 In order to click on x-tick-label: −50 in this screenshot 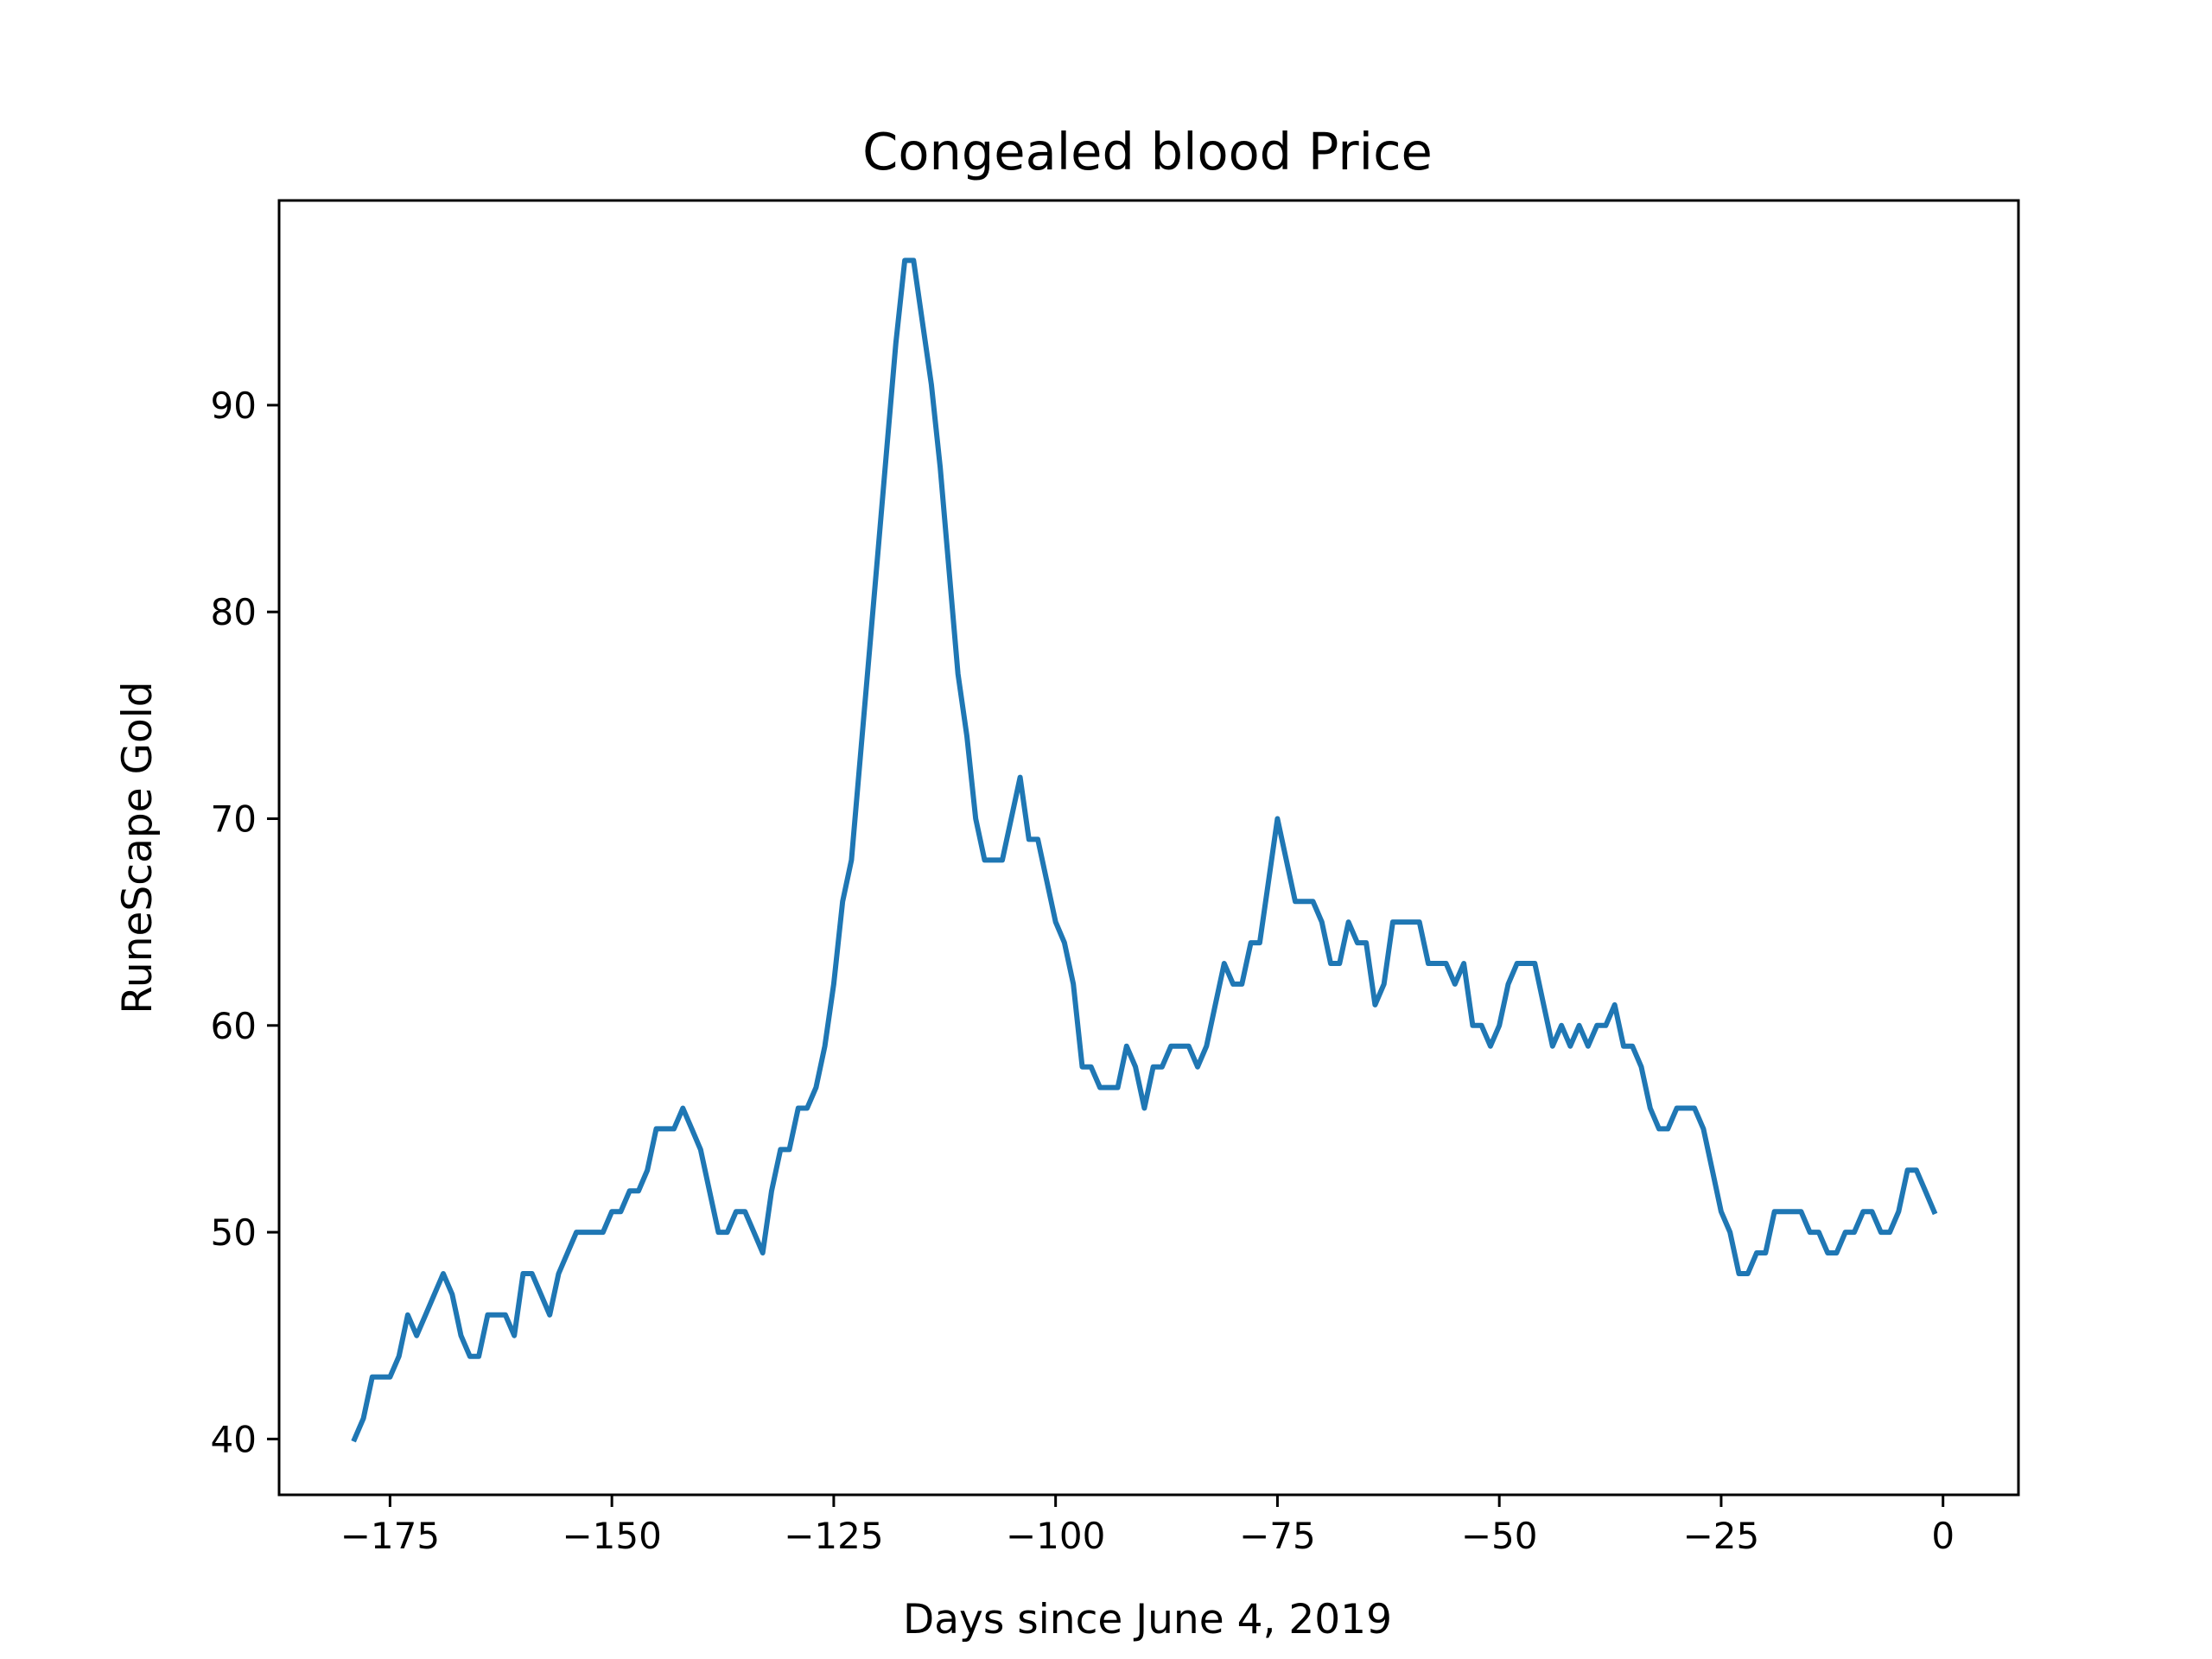, I will do `click(1499, 1536)`.